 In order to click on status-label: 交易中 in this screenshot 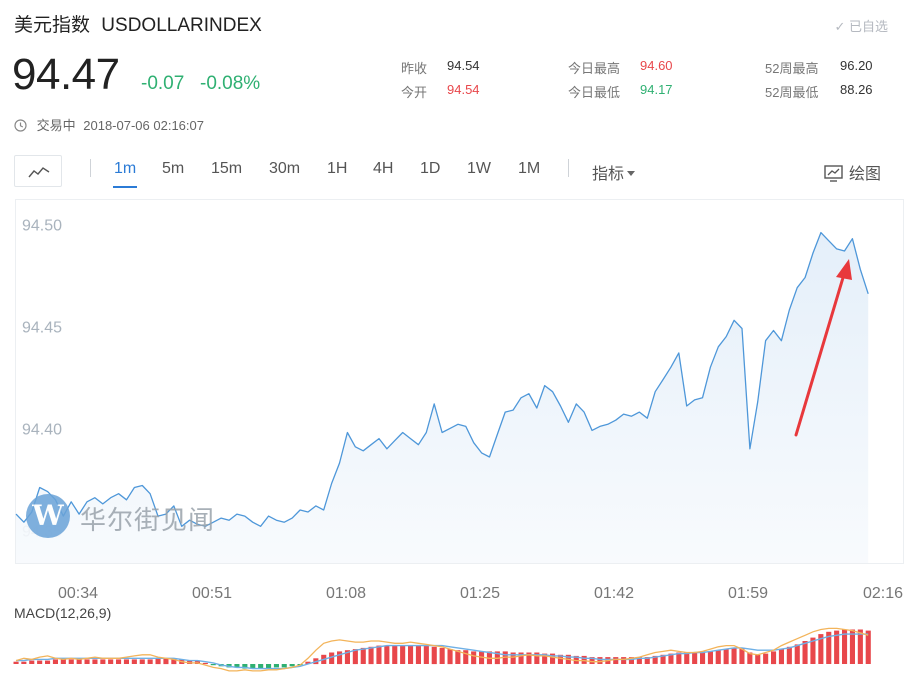, I will do `click(56, 125)`.